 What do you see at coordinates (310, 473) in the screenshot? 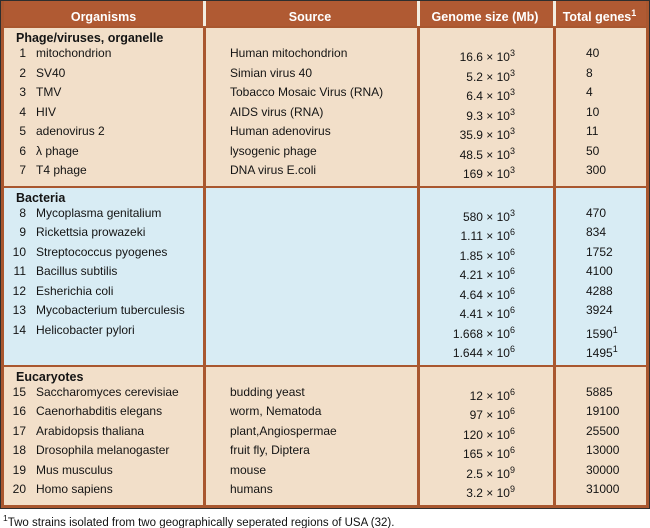
I see `source-cell: mouse` at bounding box center [310, 473].